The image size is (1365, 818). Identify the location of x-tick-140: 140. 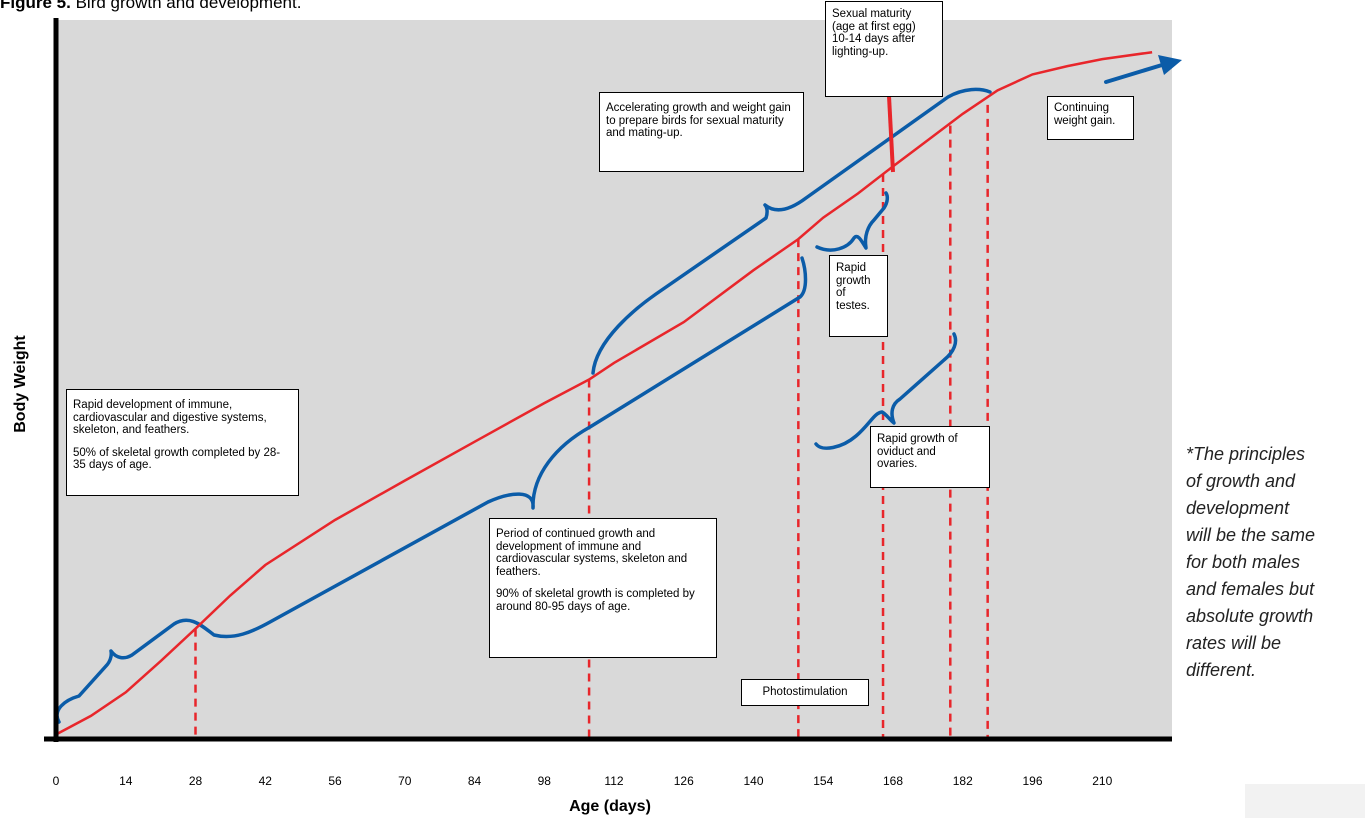
(753, 781).